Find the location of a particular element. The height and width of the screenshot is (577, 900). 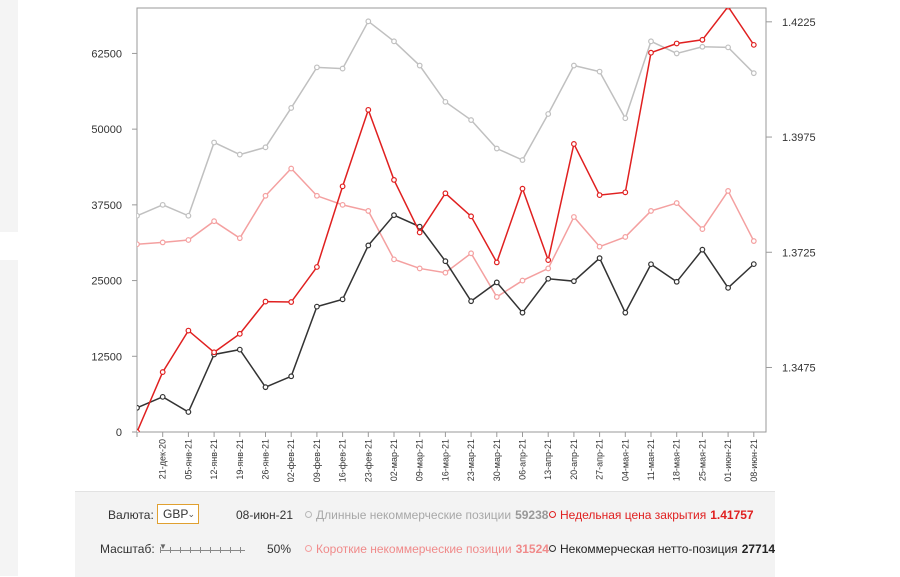

y-right-tick-label: 1.3975 is located at coordinates (799, 138).